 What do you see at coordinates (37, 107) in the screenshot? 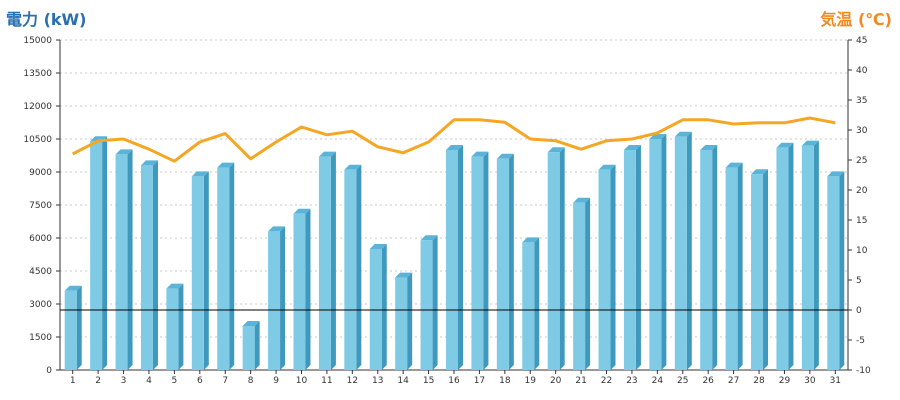
I see `left-tick-label: 12000` at bounding box center [37, 107].